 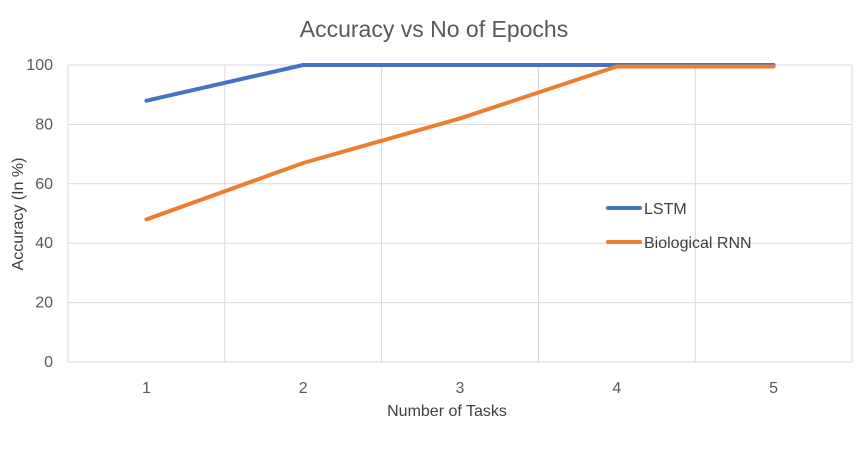 I want to click on x-tick-label: 4, so click(x=616, y=388).